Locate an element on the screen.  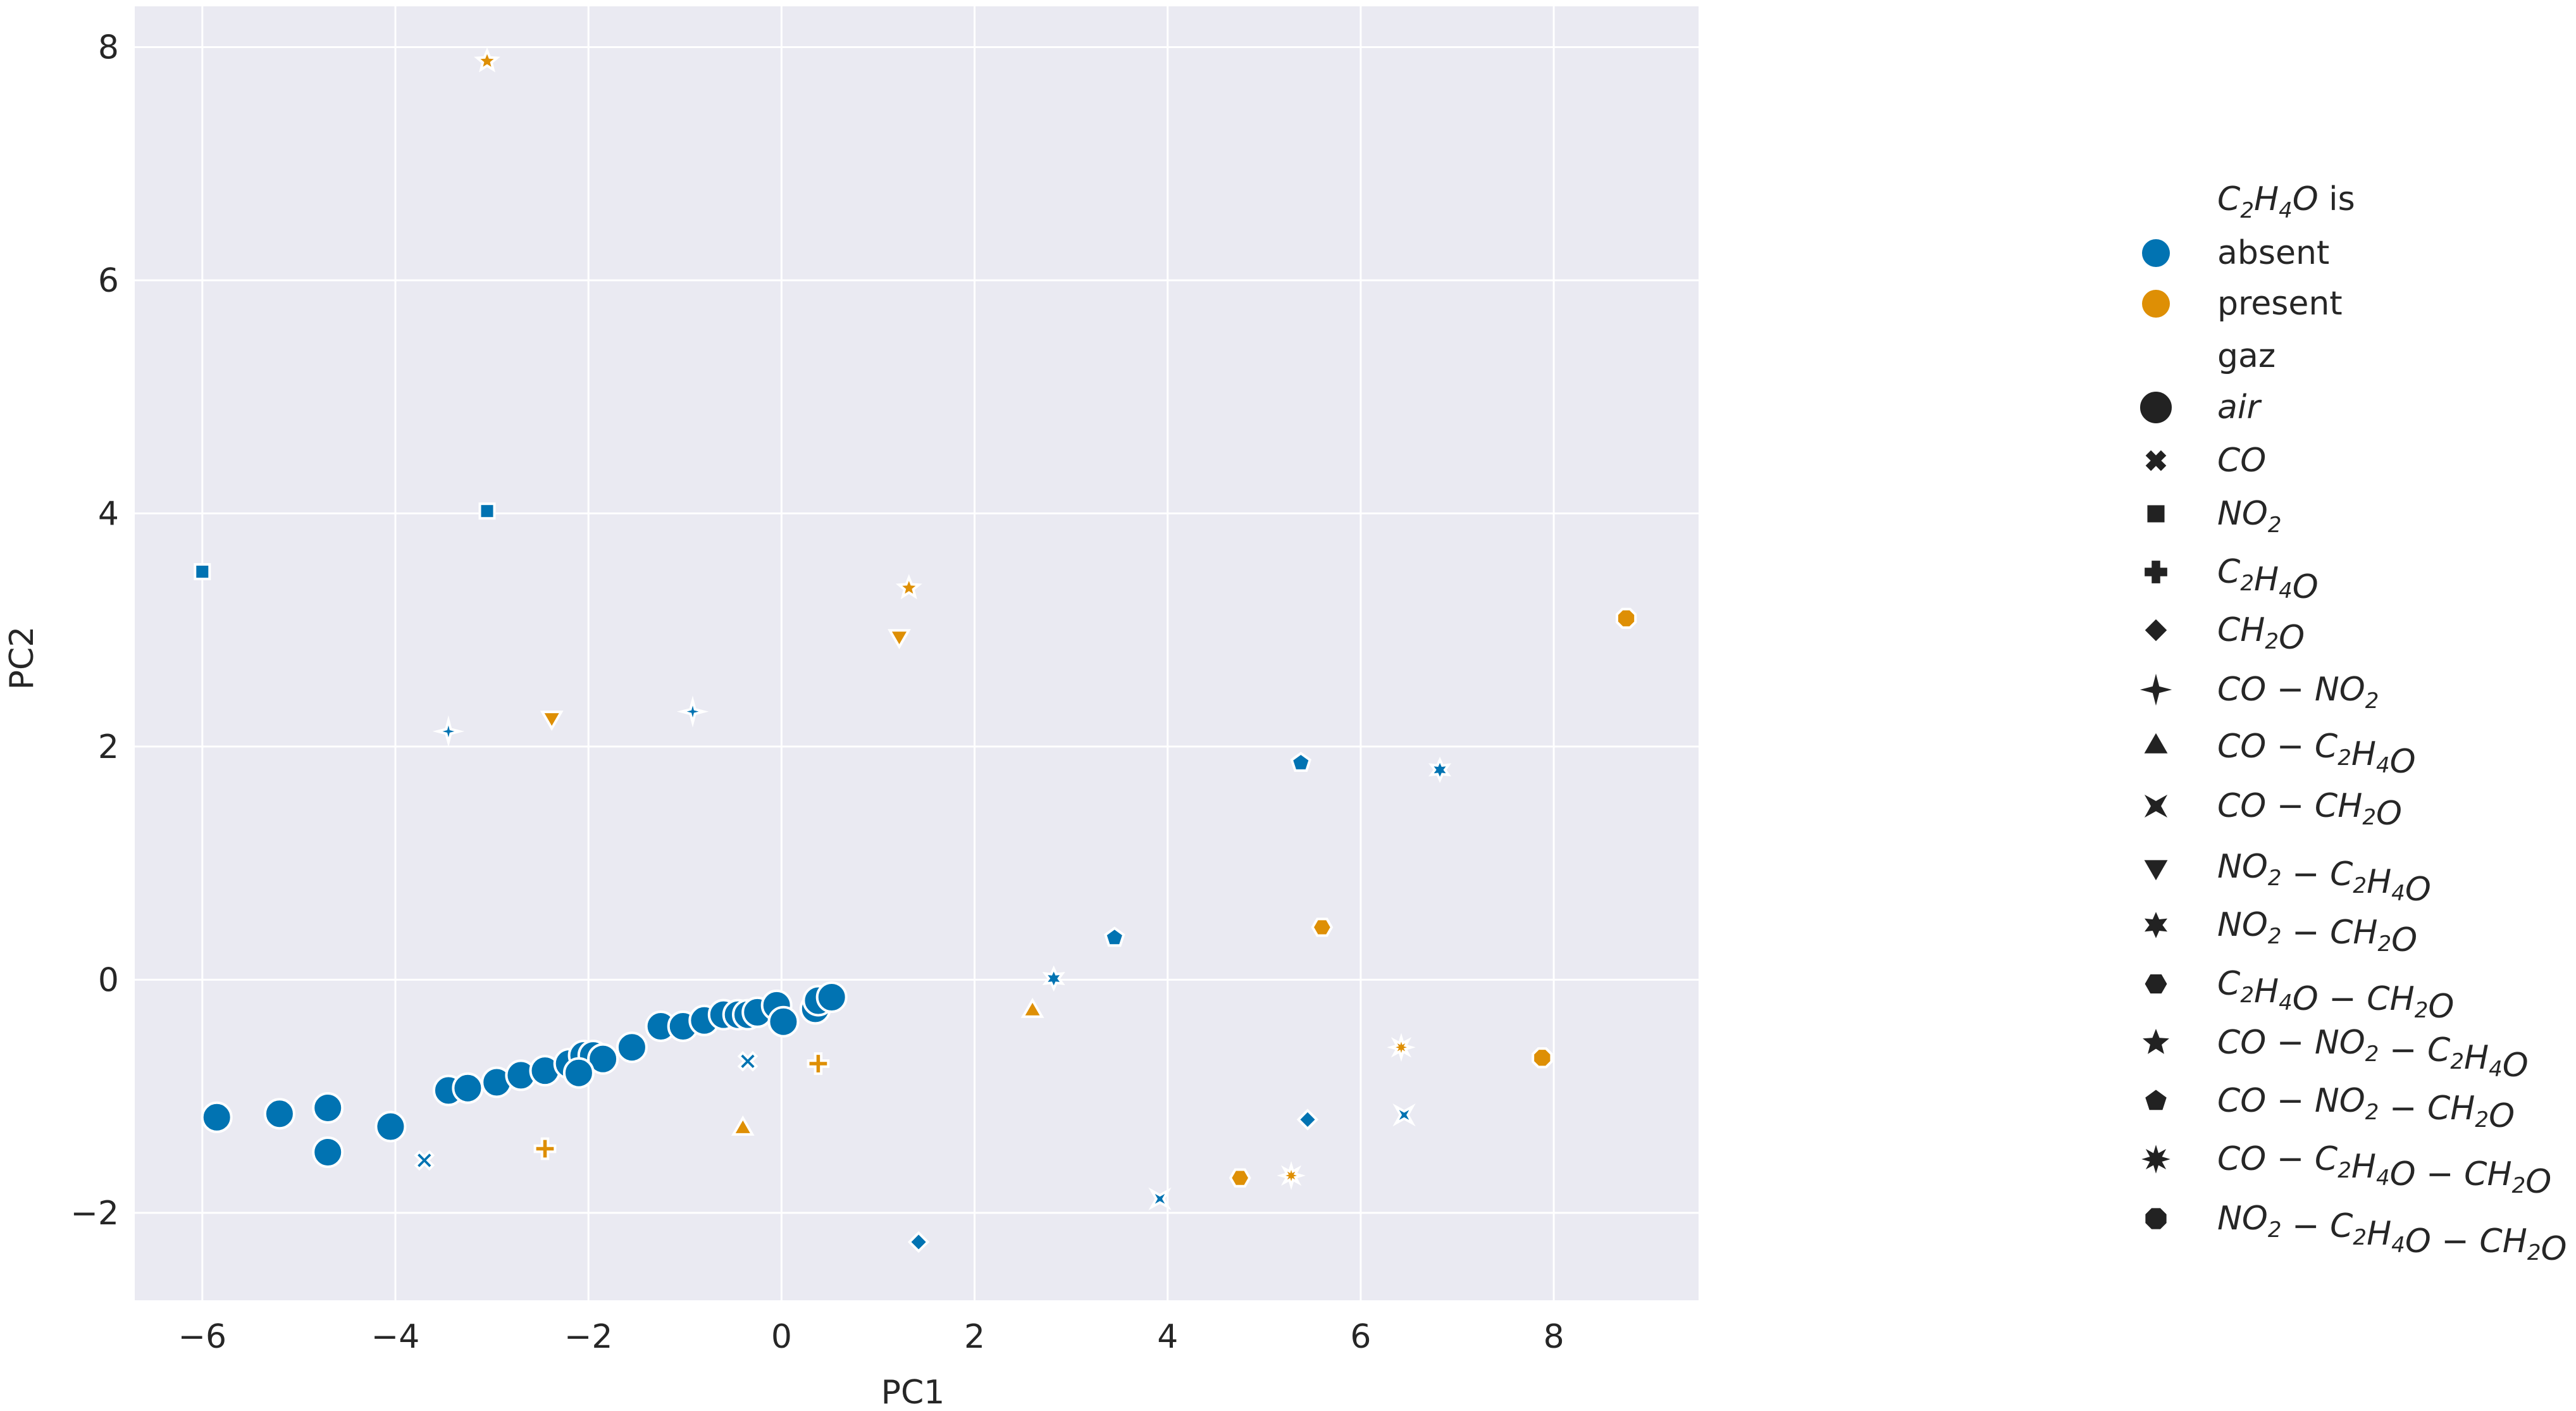
legend-item-no2: NO2 is located at coordinates (2214, 516).